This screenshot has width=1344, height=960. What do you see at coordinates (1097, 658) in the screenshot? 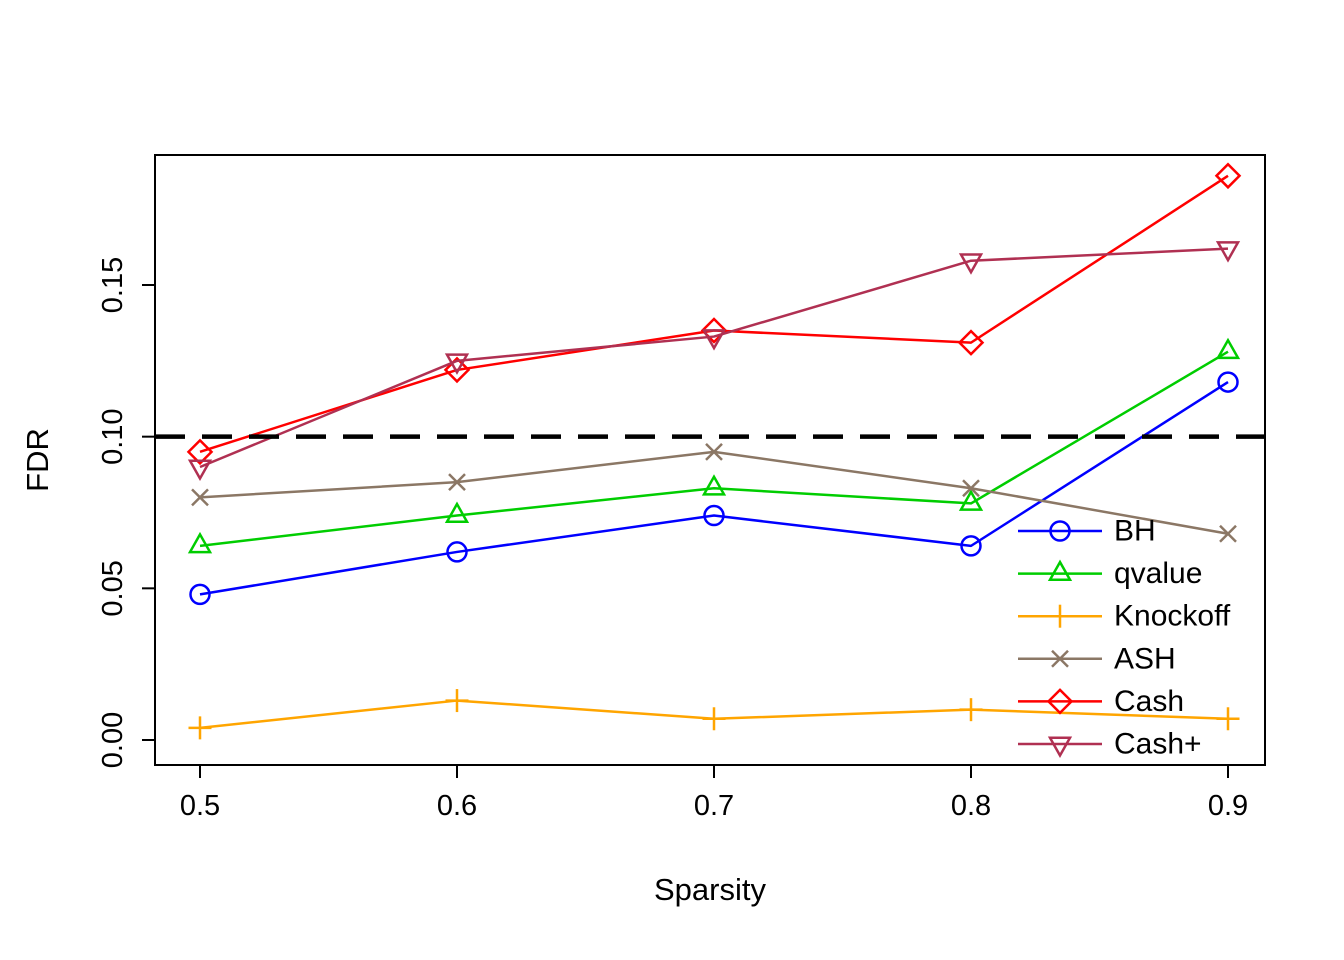
I see `legend-item-ASH: ASH` at bounding box center [1097, 658].